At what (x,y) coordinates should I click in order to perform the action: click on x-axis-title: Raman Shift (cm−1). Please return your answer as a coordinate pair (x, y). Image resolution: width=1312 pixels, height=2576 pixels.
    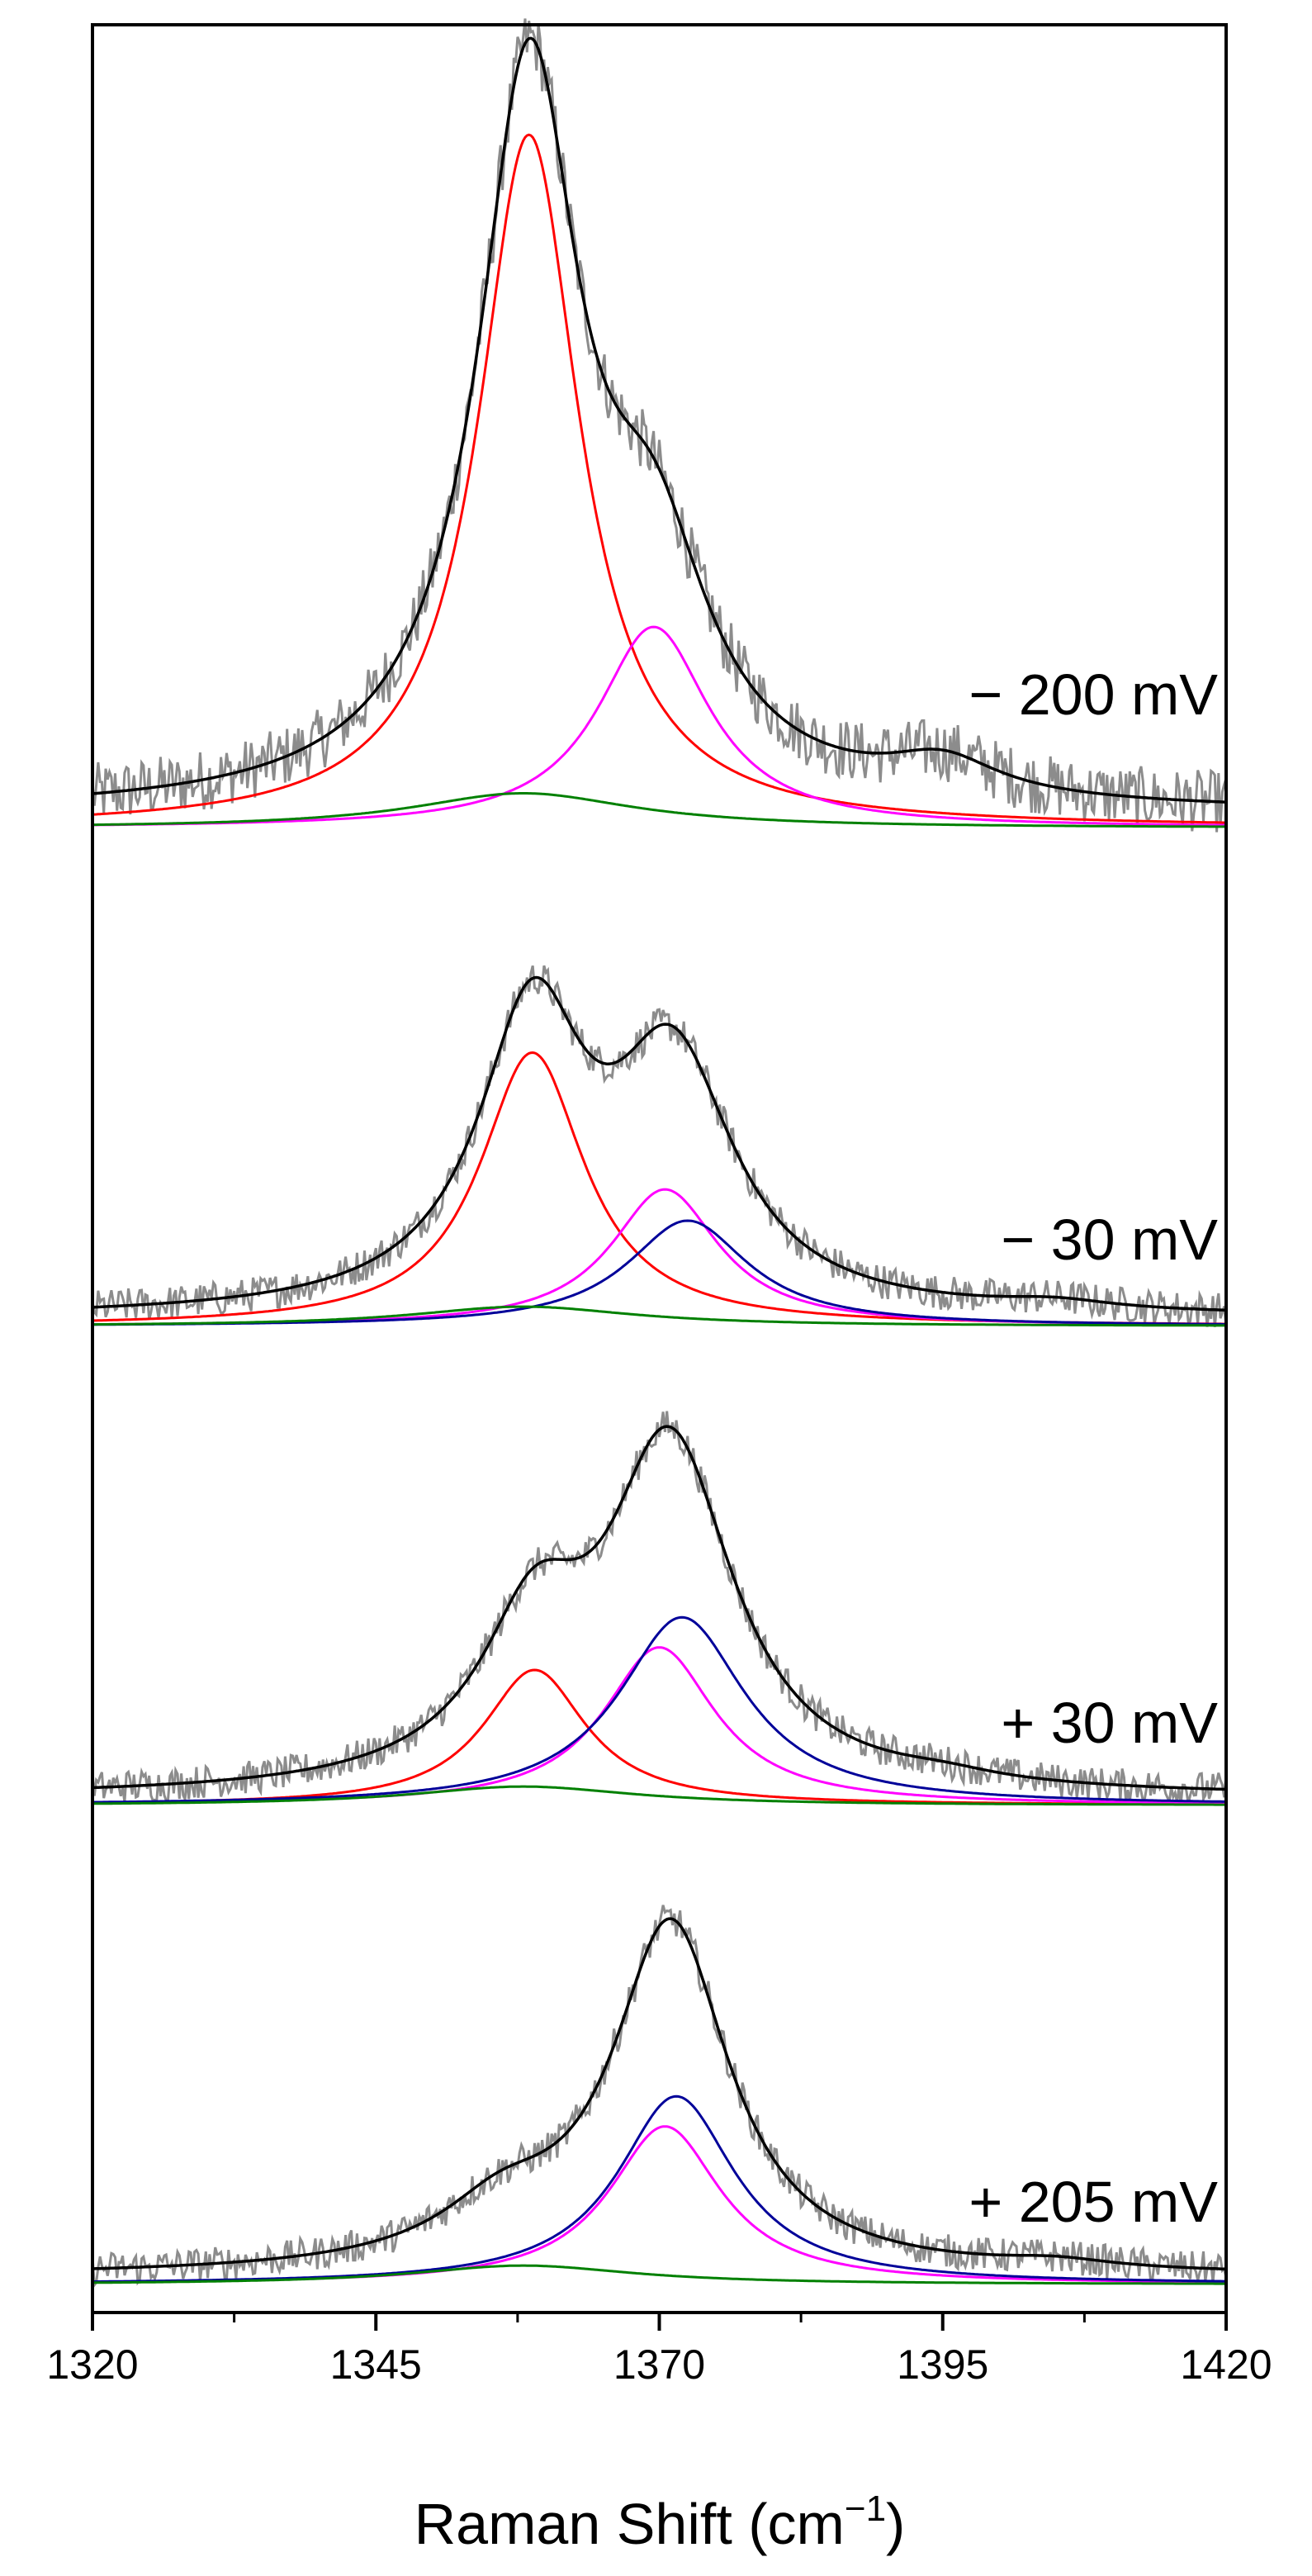
    Looking at the image, I should click on (660, 2522).